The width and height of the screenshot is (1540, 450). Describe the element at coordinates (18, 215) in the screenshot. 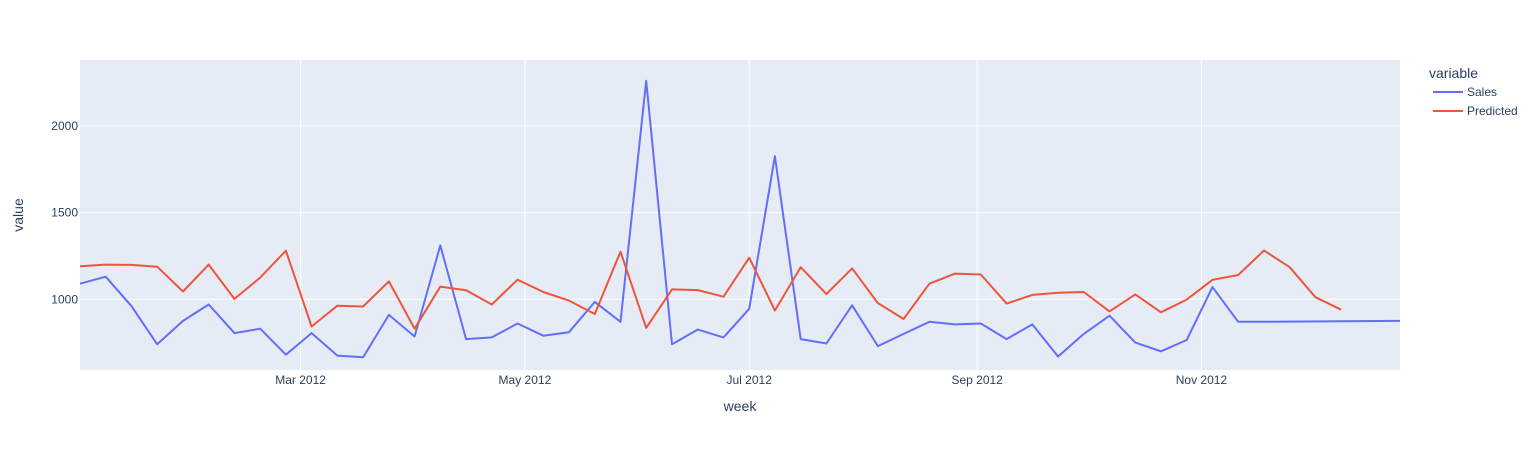

I see `y-axis-title: value` at that location.